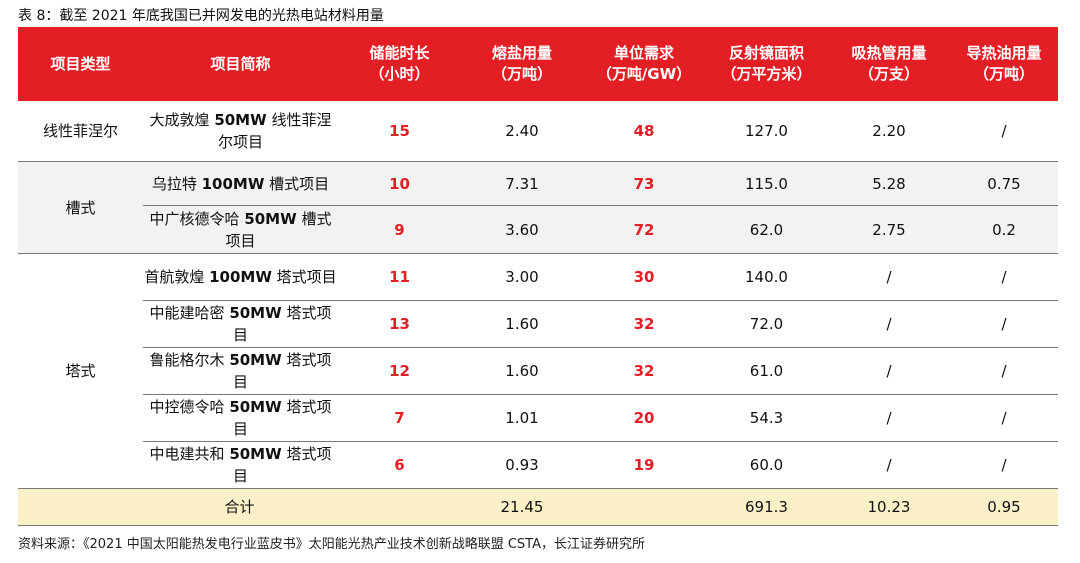  Describe the element at coordinates (766, 324) in the screenshot. I see `mirror-area-cell: 72.0` at that location.